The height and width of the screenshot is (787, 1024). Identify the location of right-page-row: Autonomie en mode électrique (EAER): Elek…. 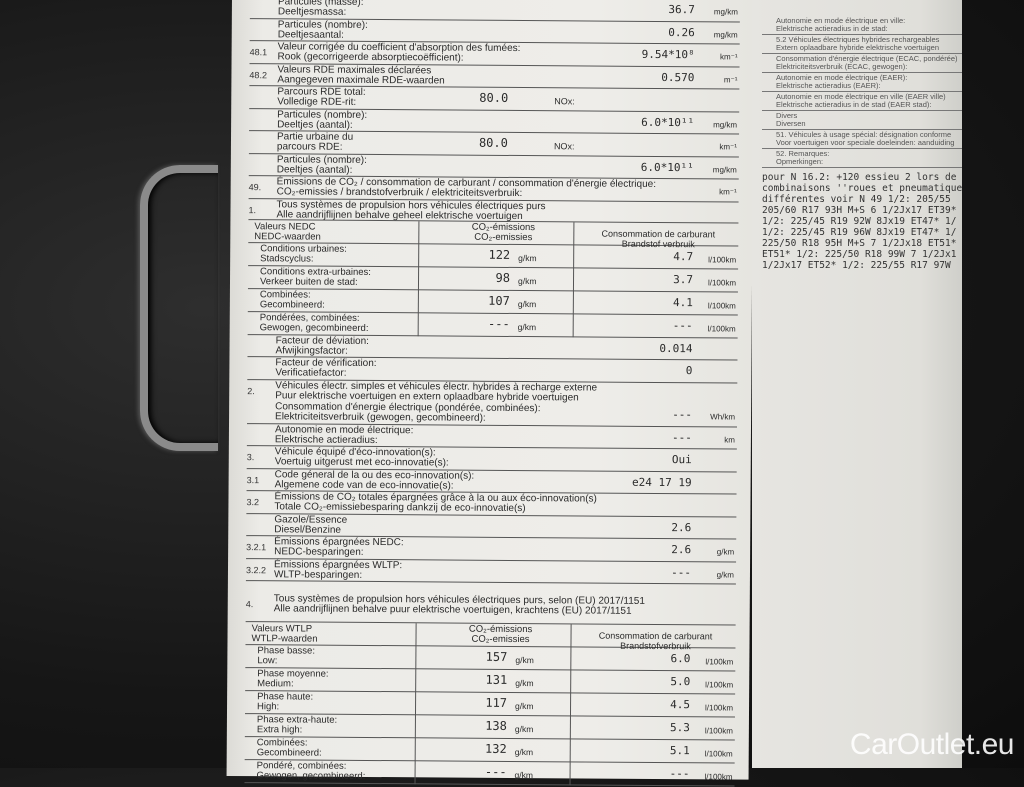
(862, 82).